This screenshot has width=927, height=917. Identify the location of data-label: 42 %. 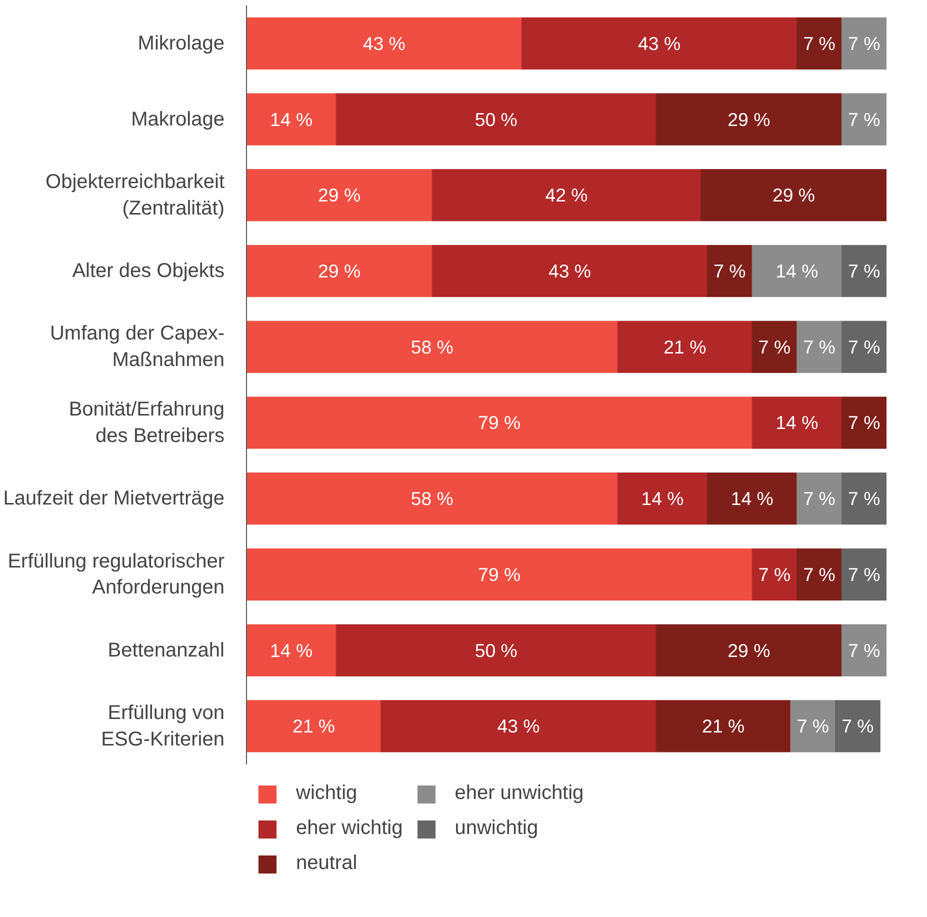
(566, 195).